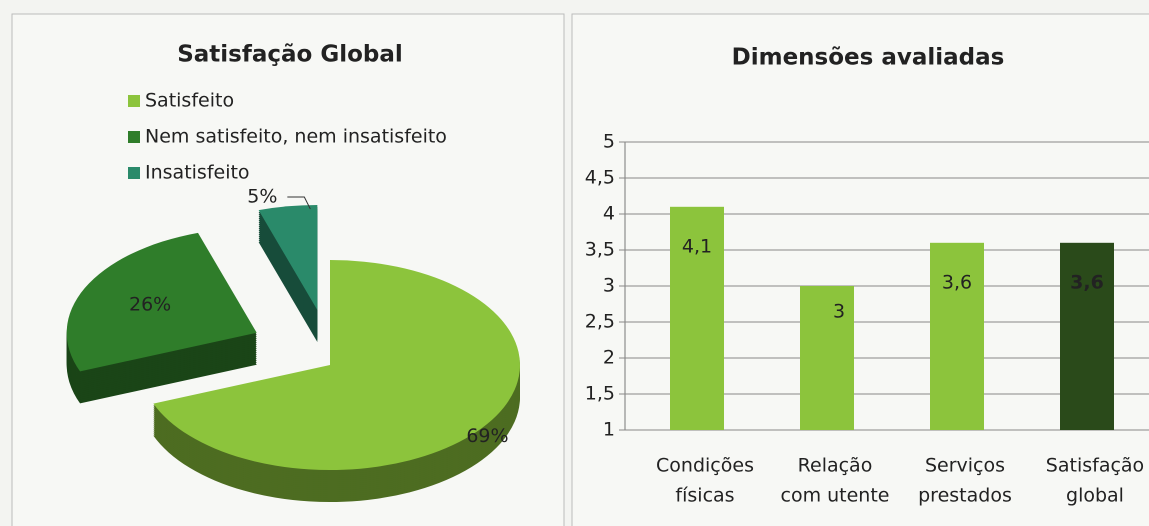 This screenshot has width=1149, height=526. I want to click on y-tick-label: 3,5, so click(600, 250).